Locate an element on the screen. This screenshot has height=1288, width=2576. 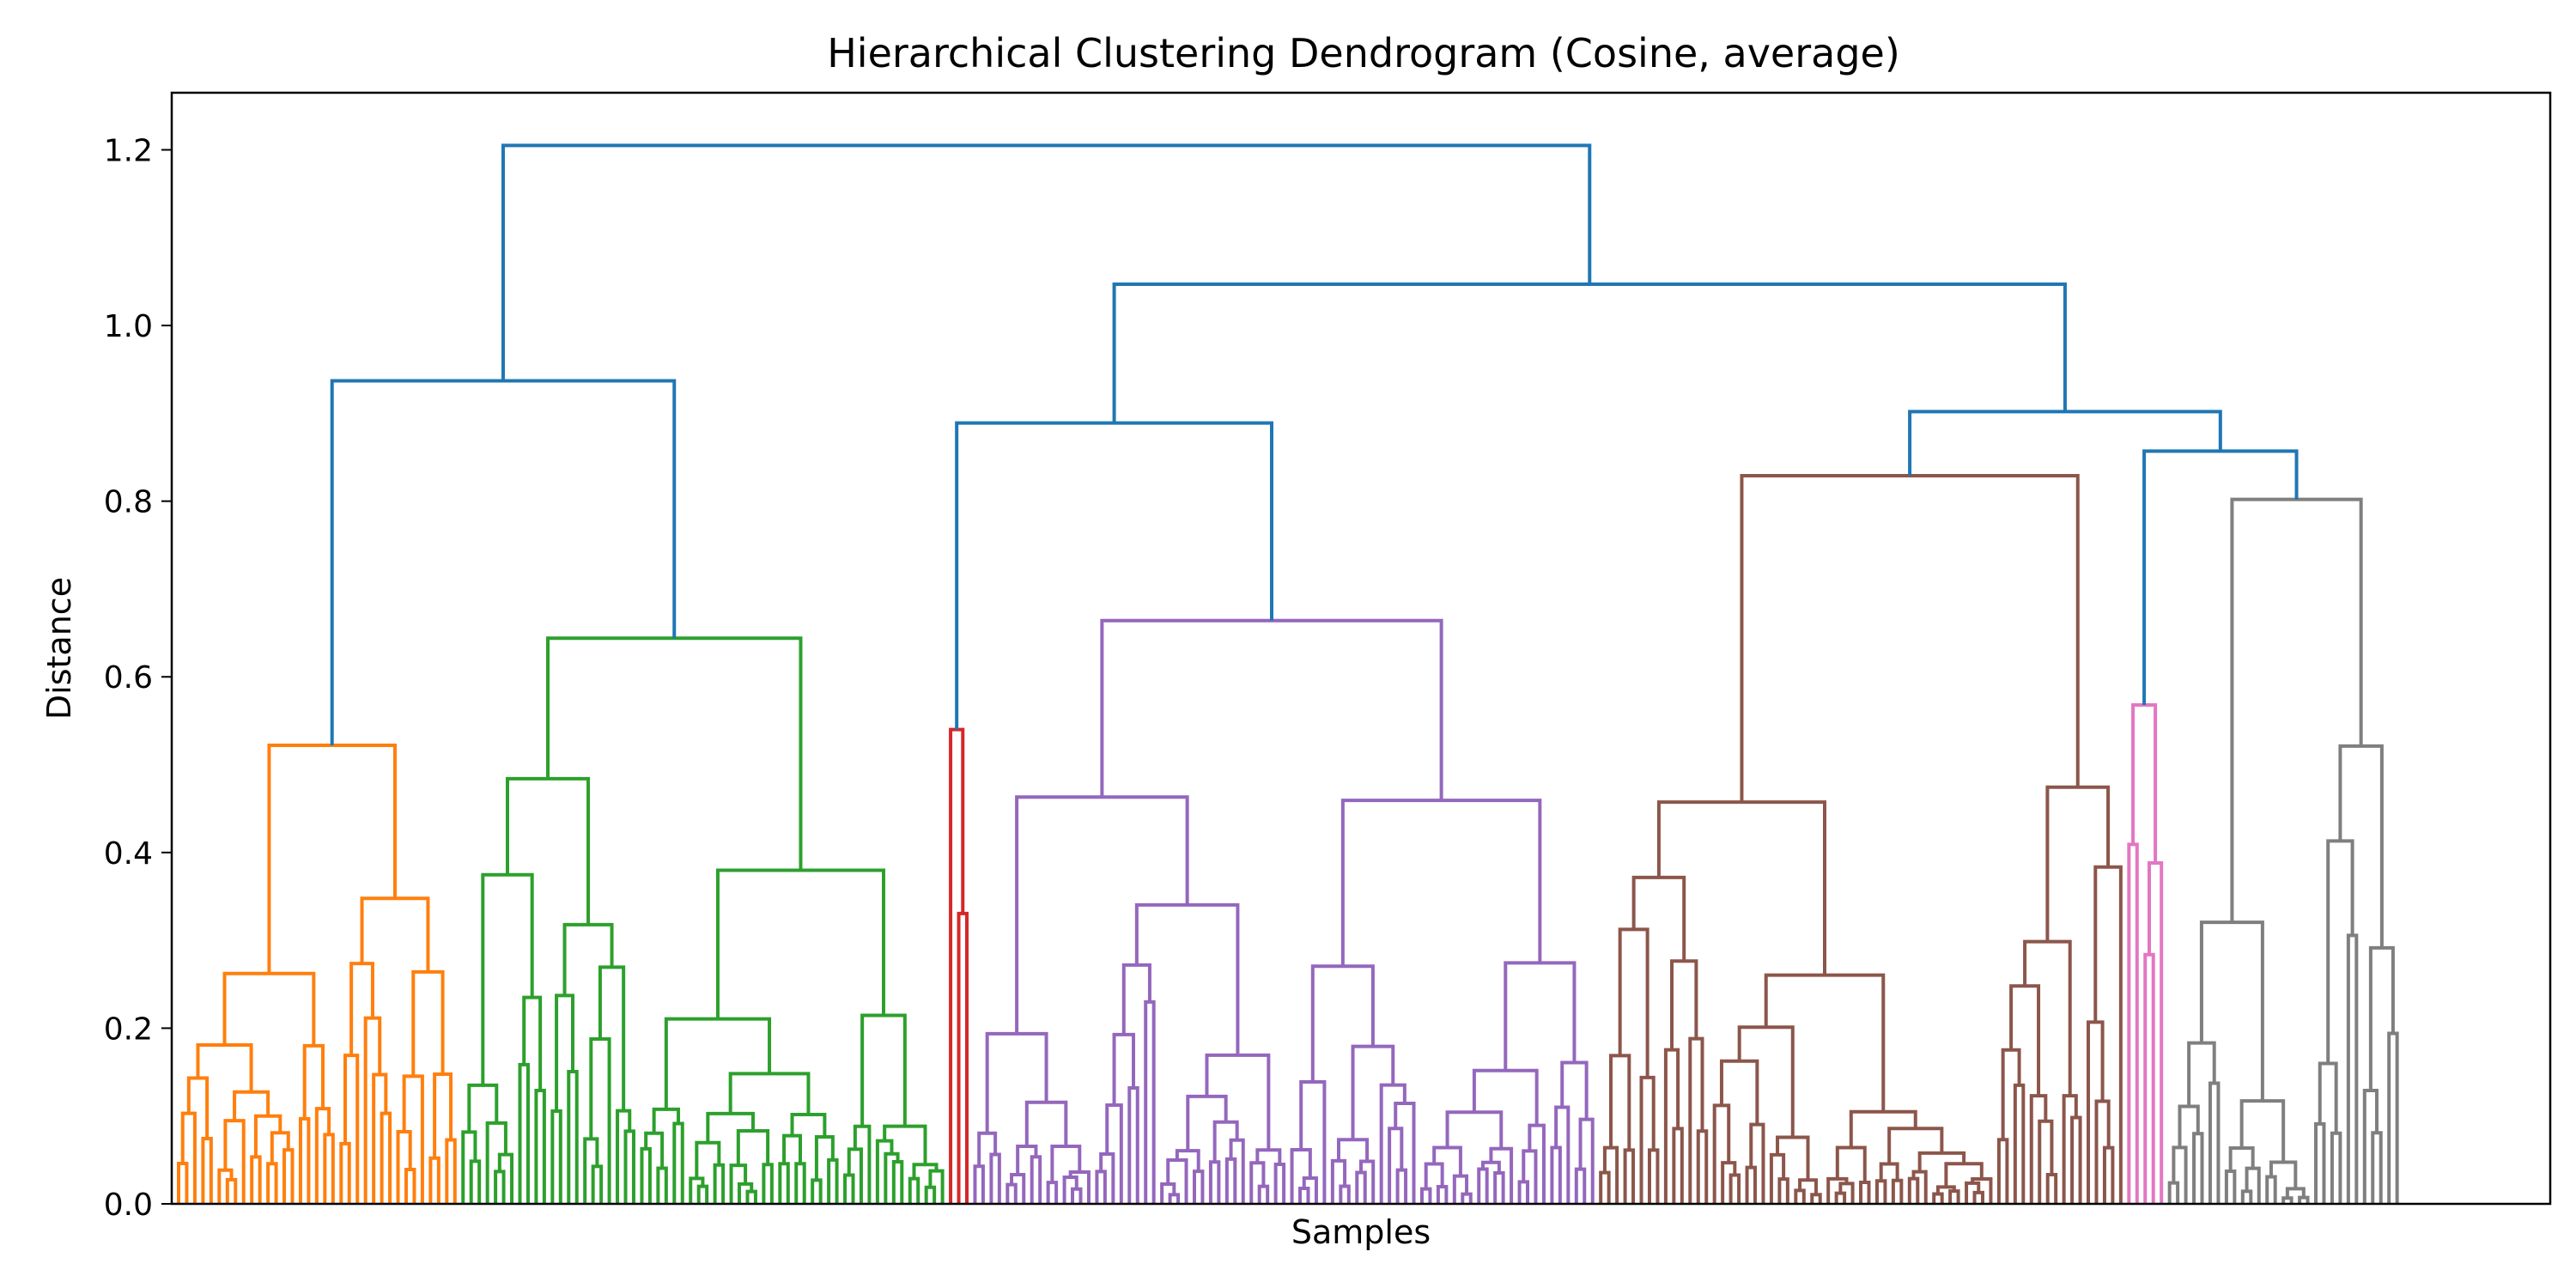
y-tick-label: 1.2 is located at coordinates (128, 150).